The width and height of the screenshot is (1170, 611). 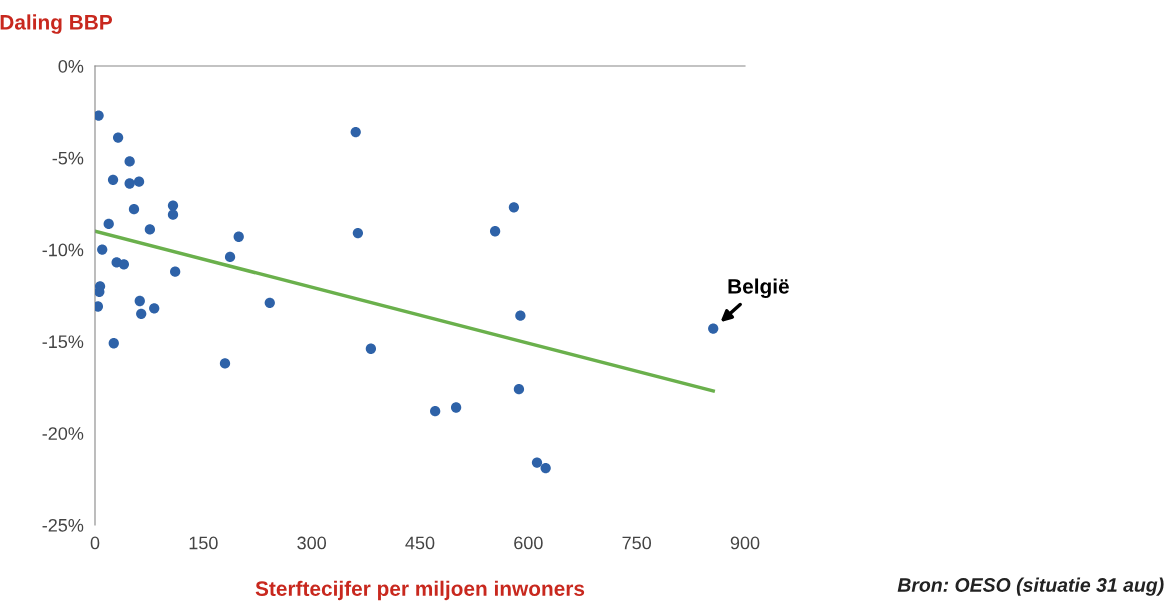 I want to click on y-axis-title: Daling BBP, so click(x=56, y=24).